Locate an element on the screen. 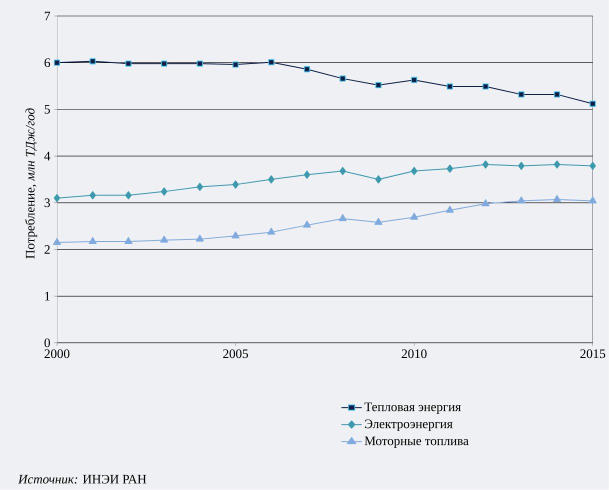 Image resolution: width=609 pixels, height=490 pixels. x-tick-label: 2000 is located at coordinates (57, 353).